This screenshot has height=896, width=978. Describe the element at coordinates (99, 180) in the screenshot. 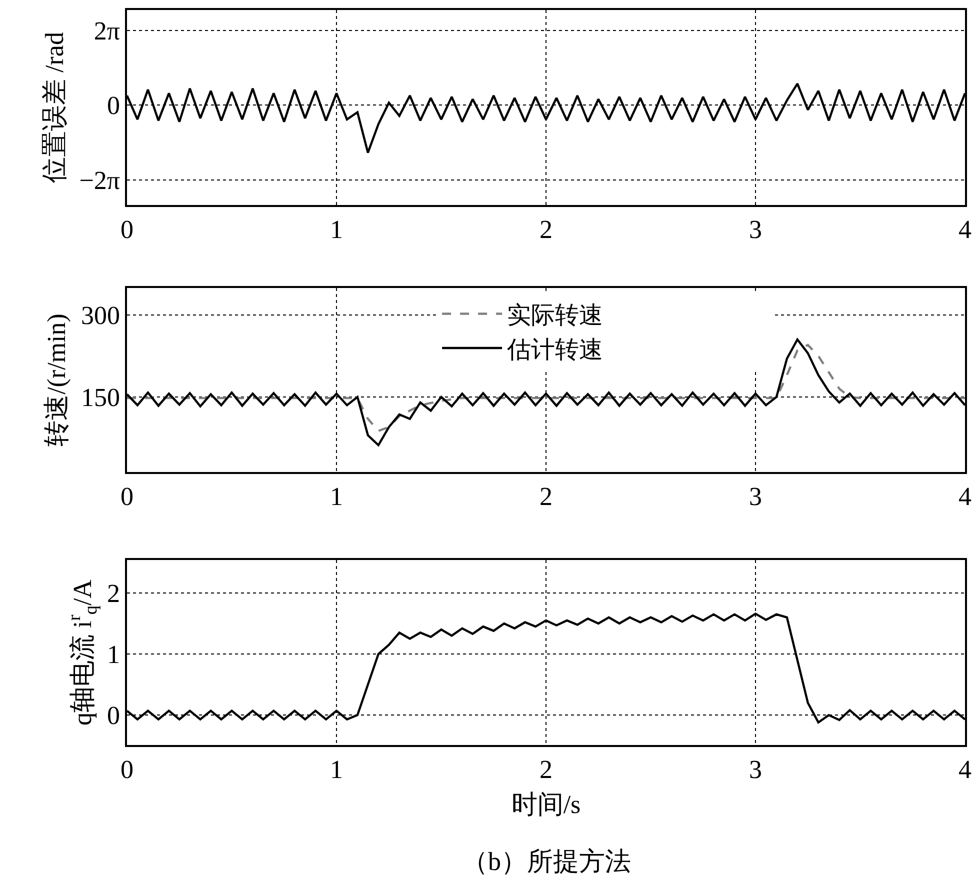

I see `y-tick-label: −2π` at that location.